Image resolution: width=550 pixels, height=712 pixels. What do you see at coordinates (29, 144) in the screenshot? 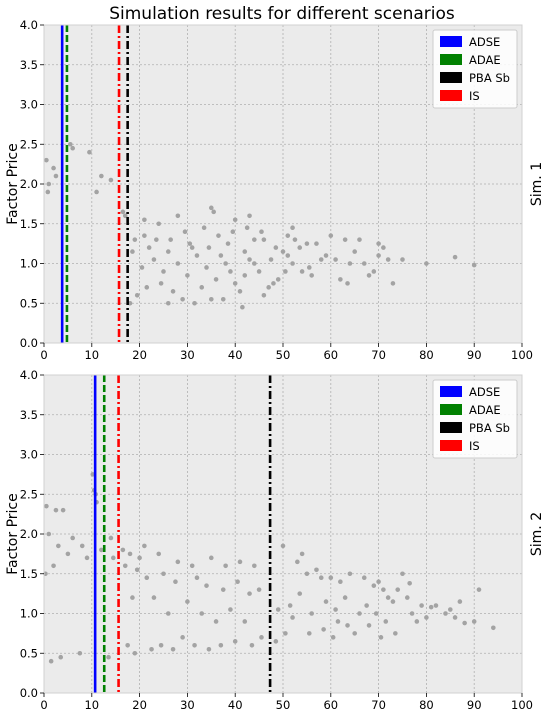
I see `y-tick-label: 2.5` at bounding box center [29, 144].